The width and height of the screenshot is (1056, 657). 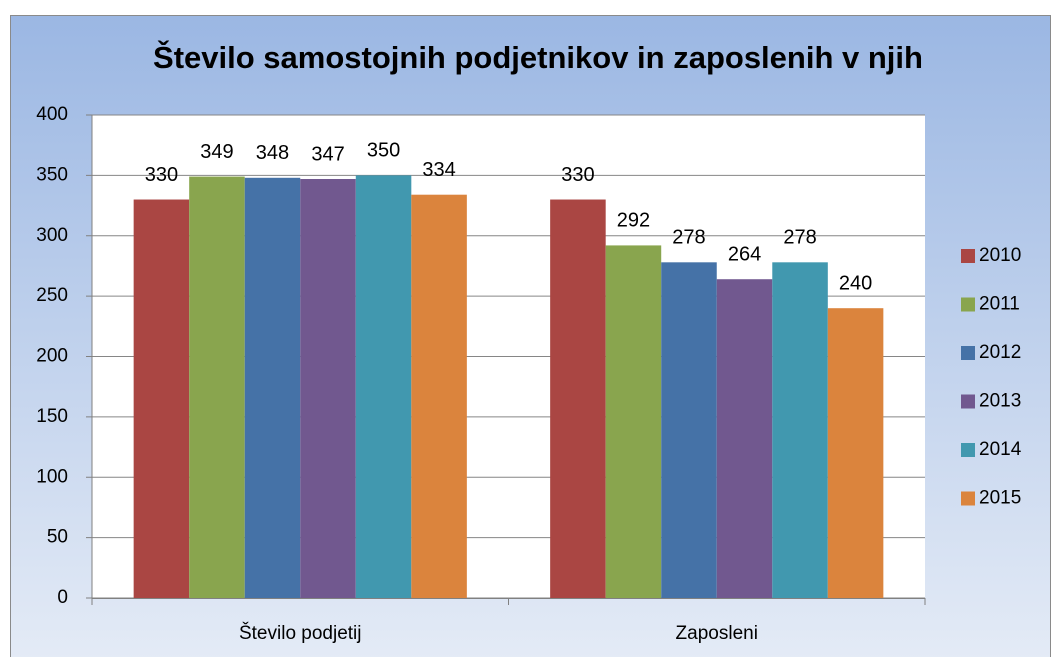 What do you see at coordinates (1000, 449) in the screenshot?
I see `legend-label: 2014` at bounding box center [1000, 449].